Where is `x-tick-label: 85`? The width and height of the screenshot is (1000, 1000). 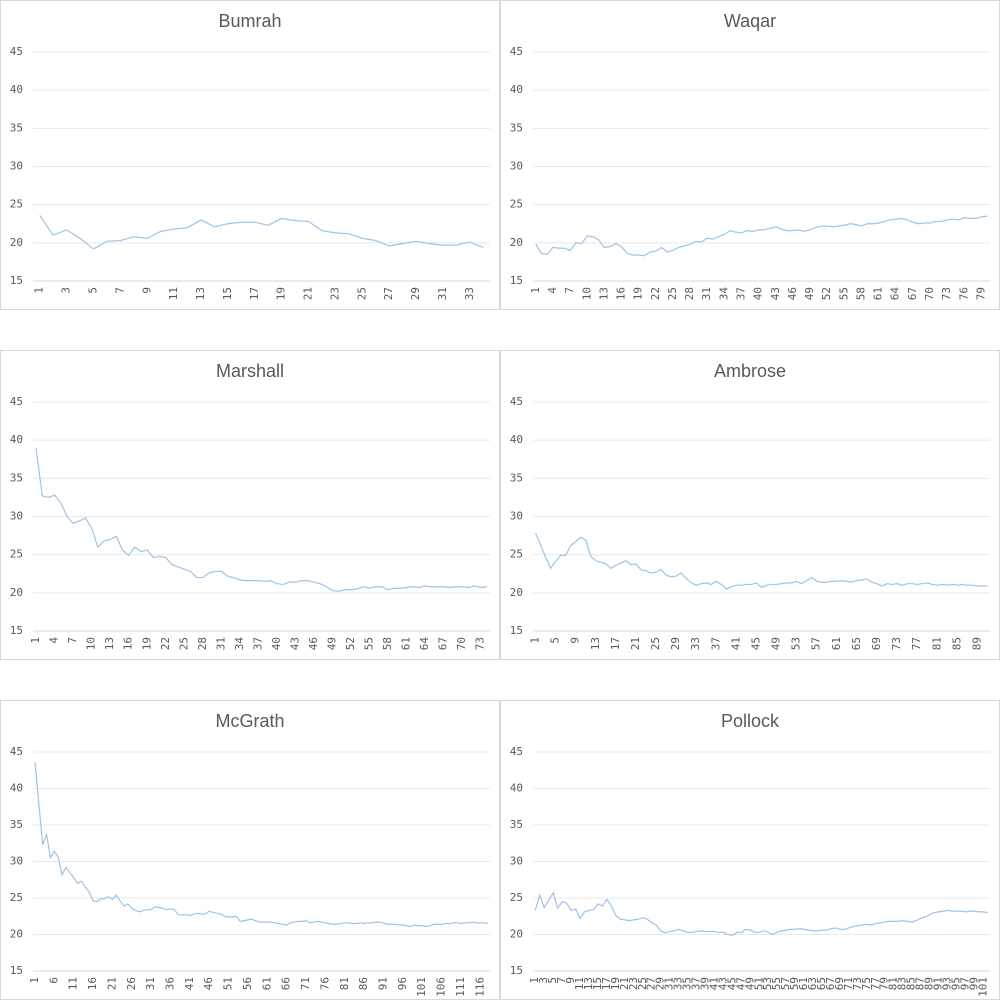 x-tick-label: 85 is located at coordinates (911, 983).